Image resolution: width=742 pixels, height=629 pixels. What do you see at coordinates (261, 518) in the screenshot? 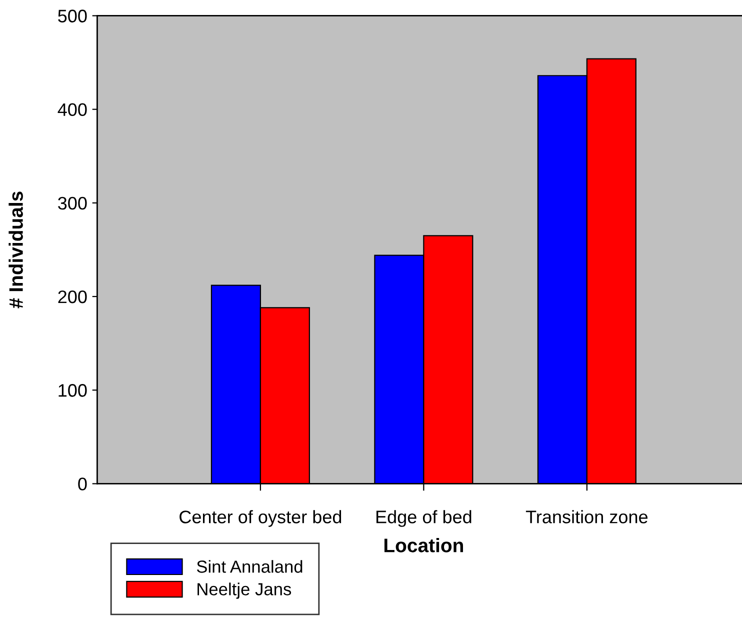
I see `x-tick-label: Center of oyster bed` at bounding box center [261, 518].